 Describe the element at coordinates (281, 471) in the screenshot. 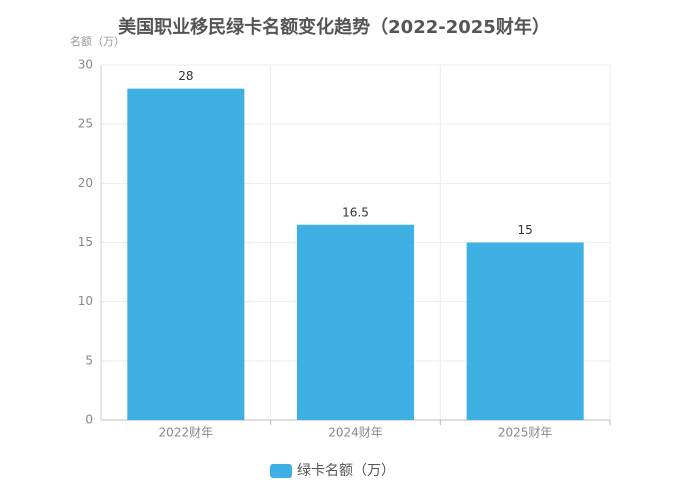

I see `legend-swatch` at that location.